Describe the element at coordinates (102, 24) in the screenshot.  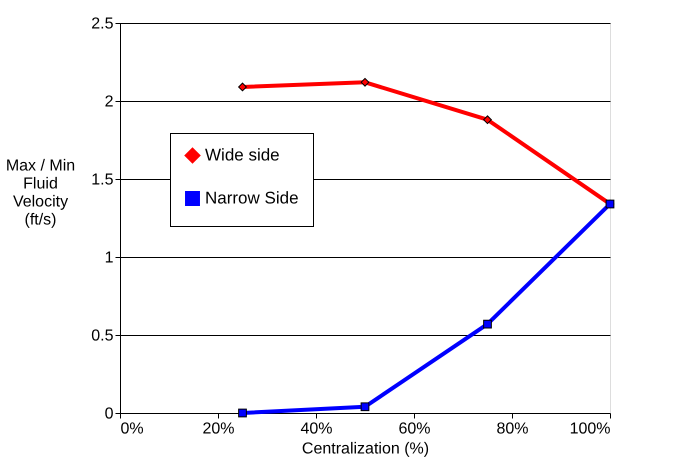
I see `y-tick-label: 2.5` at that location.